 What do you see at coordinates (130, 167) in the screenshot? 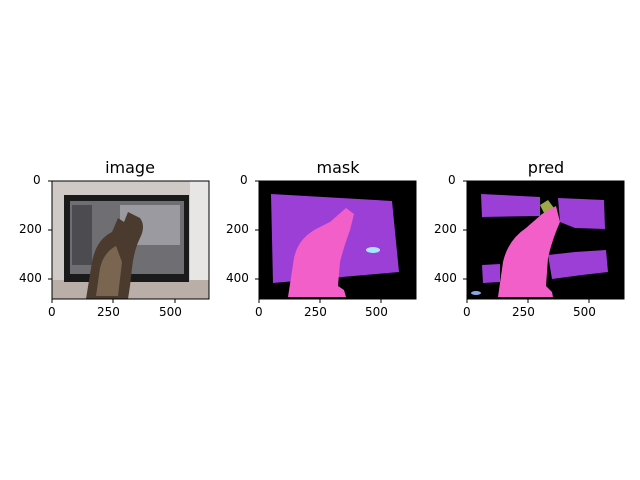
I see `panel-title: image` at bounding box center [130, 167].